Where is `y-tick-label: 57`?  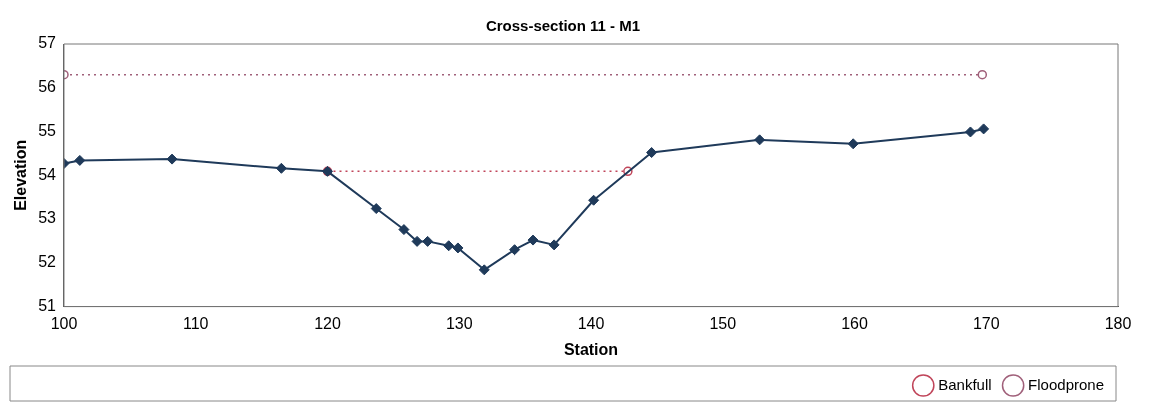 y-tick-label: 57 is located at coordinates (47, 43).